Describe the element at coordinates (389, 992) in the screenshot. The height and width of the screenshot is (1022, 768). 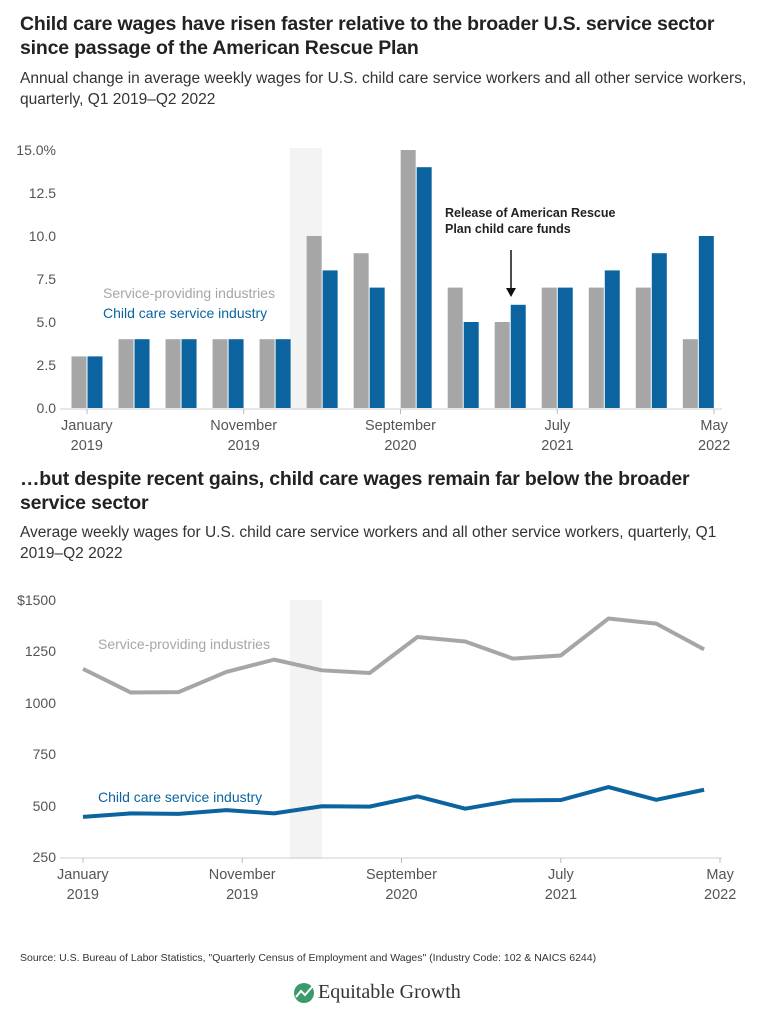
I see `logo-text: Equitable Growth` at that location.